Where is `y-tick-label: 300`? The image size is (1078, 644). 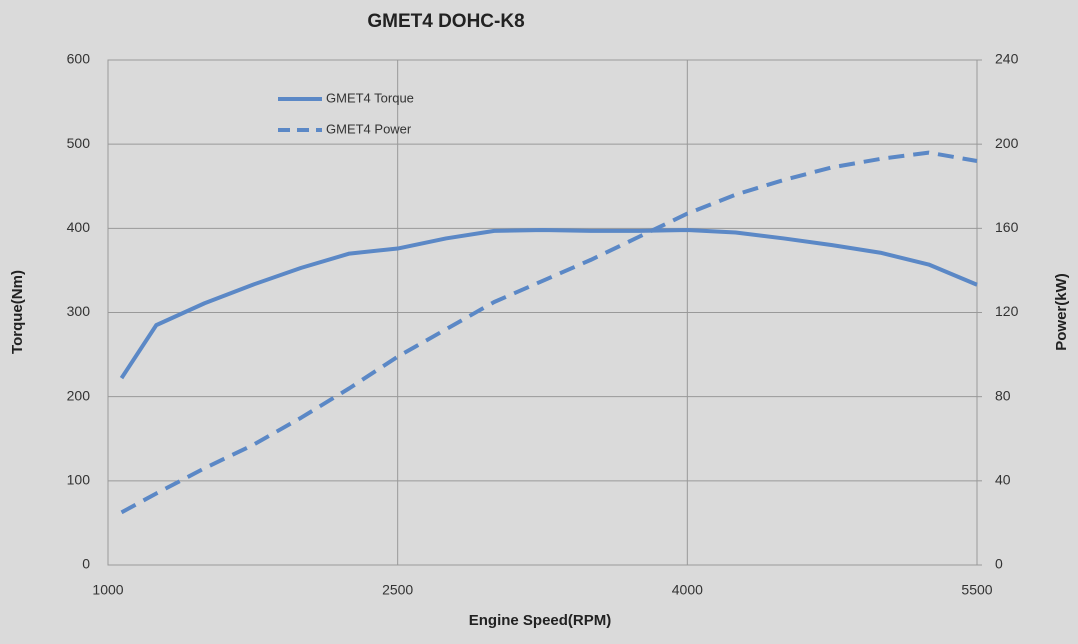
y-tick-label: 300 is located at coordinates (79, 311).